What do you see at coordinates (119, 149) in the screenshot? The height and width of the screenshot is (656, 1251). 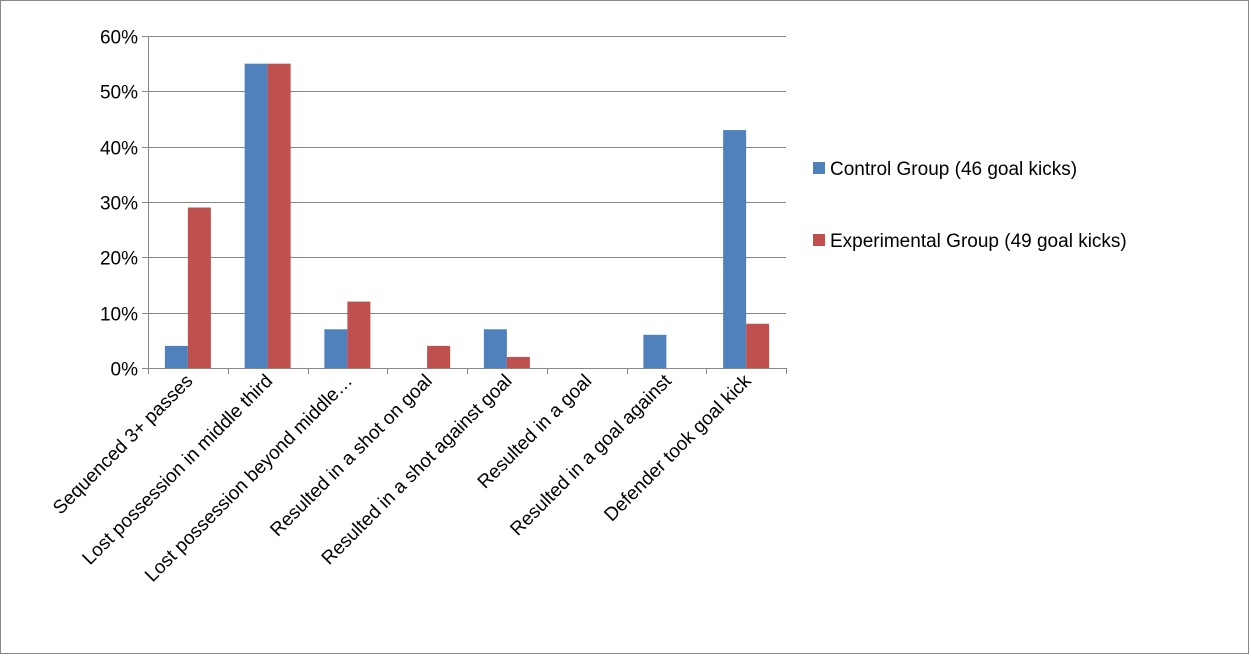 I see `y-tick-label: 40%` at bounding box center [119, 149].